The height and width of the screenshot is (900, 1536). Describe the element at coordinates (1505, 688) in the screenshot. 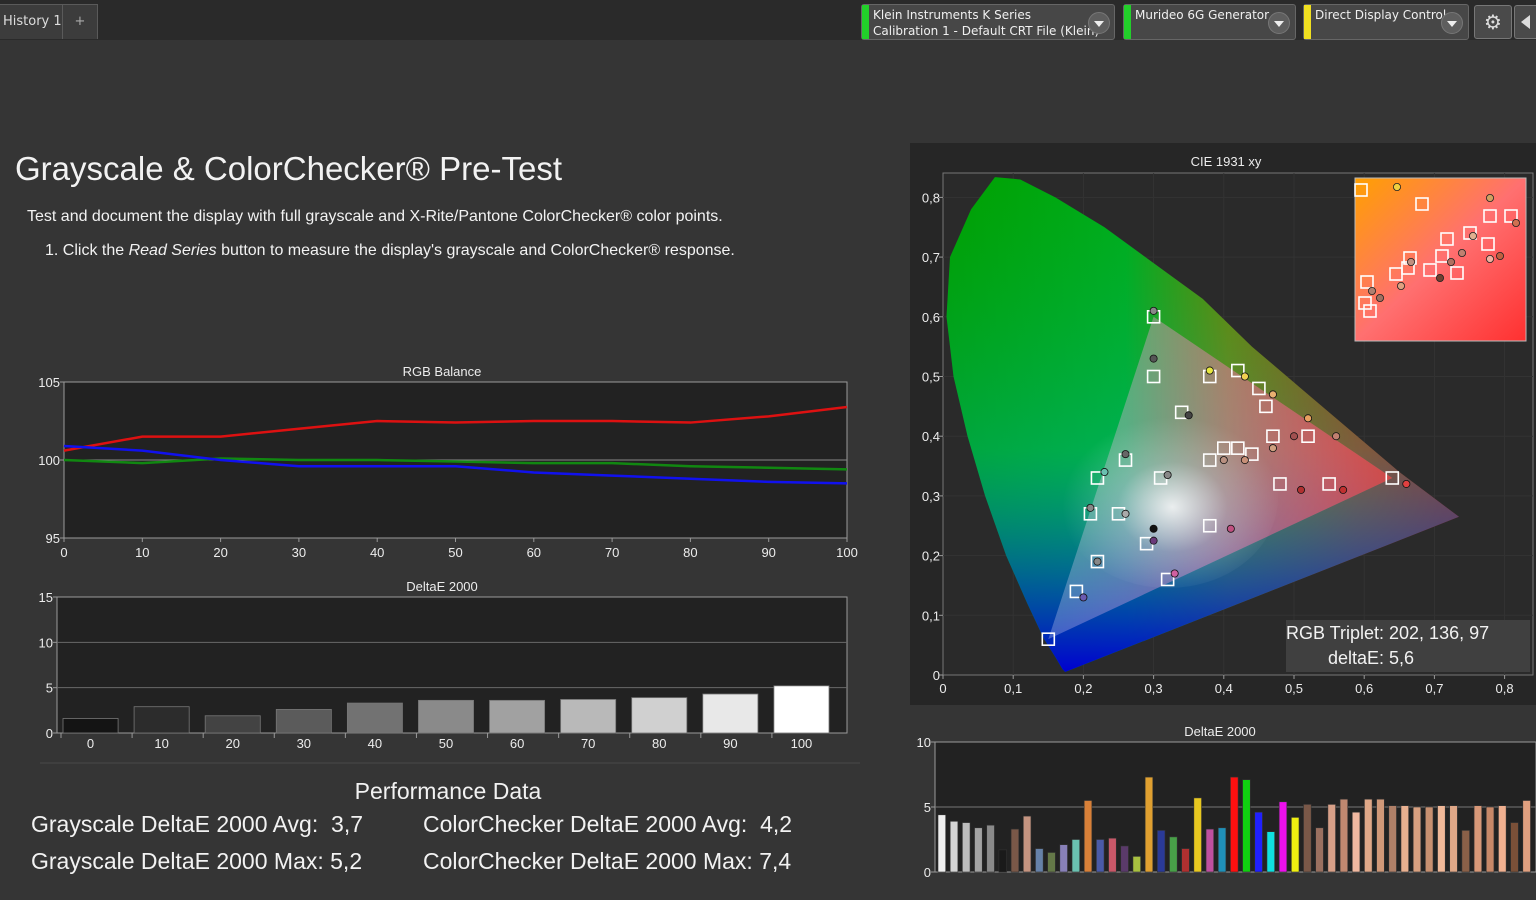

I see `x-tick-label: 0,8` at that location.